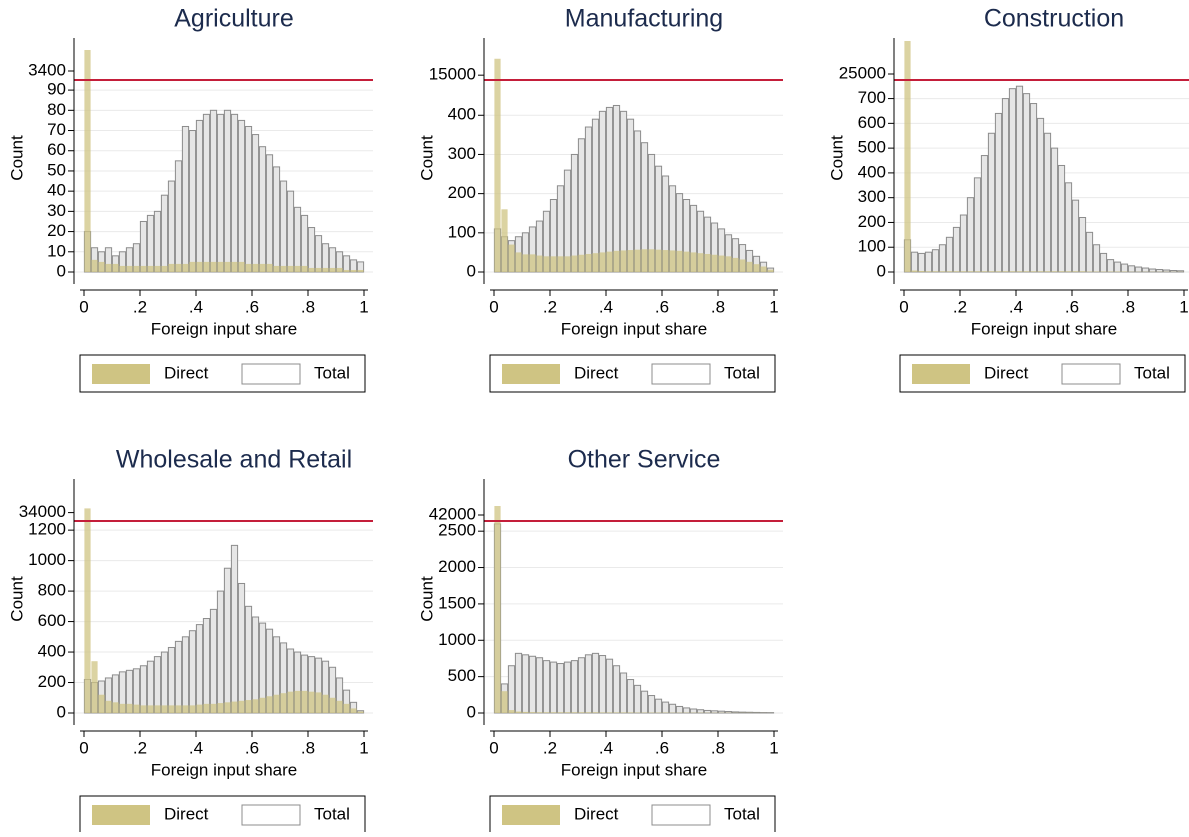  I want to click on legend-label: Total, so click(332, 813).